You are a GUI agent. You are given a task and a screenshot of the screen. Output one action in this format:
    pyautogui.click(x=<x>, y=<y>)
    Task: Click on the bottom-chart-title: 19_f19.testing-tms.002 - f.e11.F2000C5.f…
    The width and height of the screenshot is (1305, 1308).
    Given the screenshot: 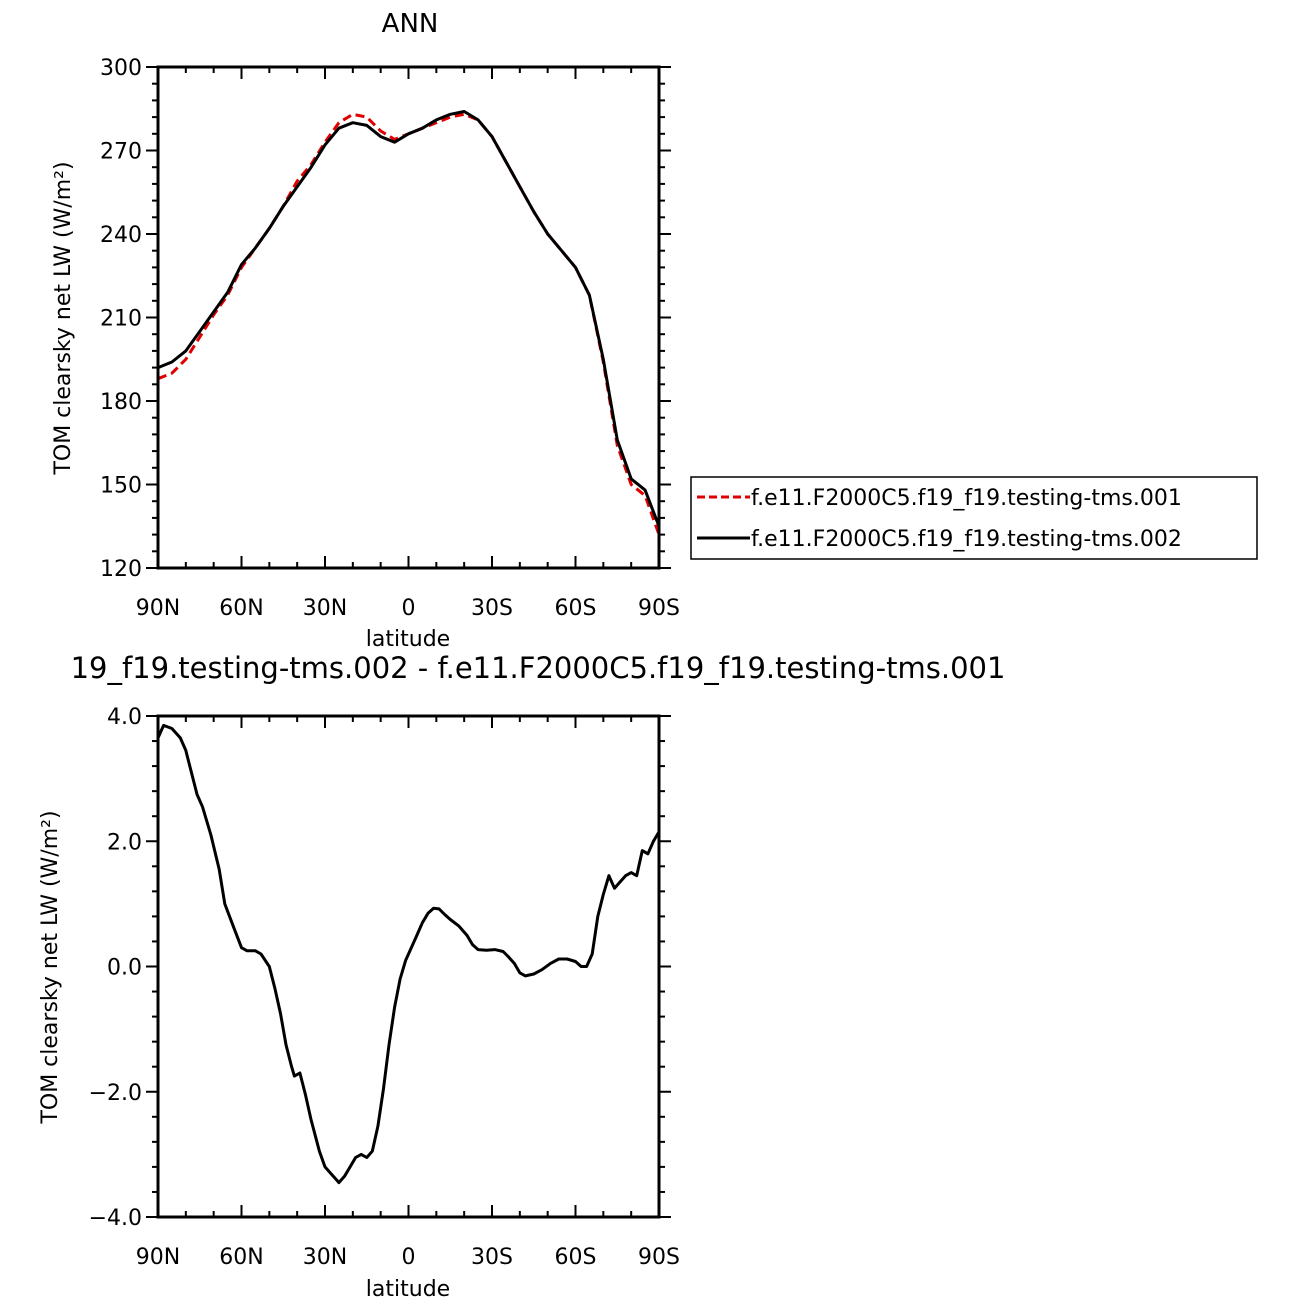 What is the action you would take?
    pyautogui.click(x=538, y=668)
    